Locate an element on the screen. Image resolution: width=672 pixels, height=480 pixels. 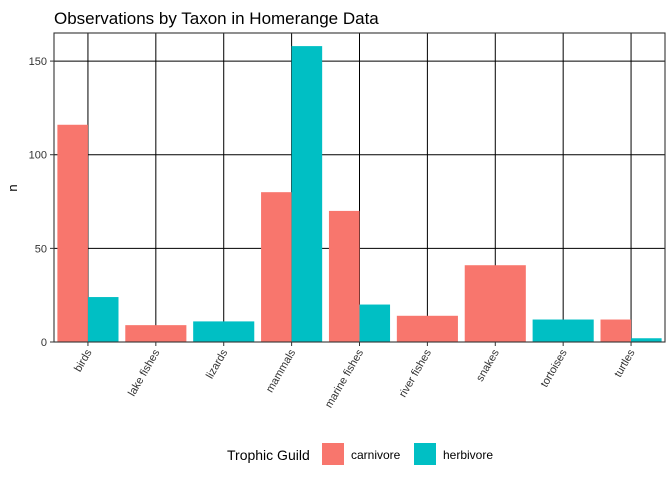
legend-label-carnivore: carnivore is located at coordinates (376, 455).